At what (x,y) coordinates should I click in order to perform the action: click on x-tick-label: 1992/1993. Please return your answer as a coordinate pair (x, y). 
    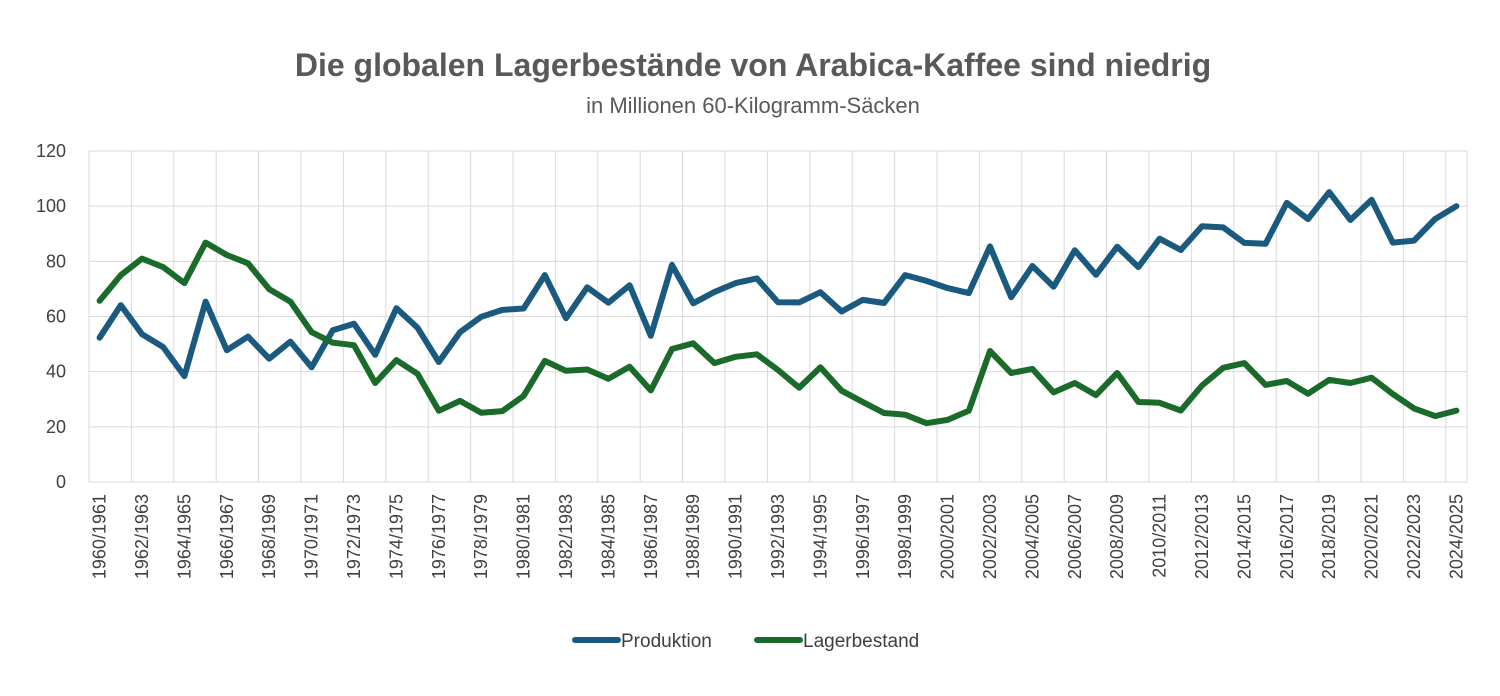
    Looking at the image, I should click on (778, 536).